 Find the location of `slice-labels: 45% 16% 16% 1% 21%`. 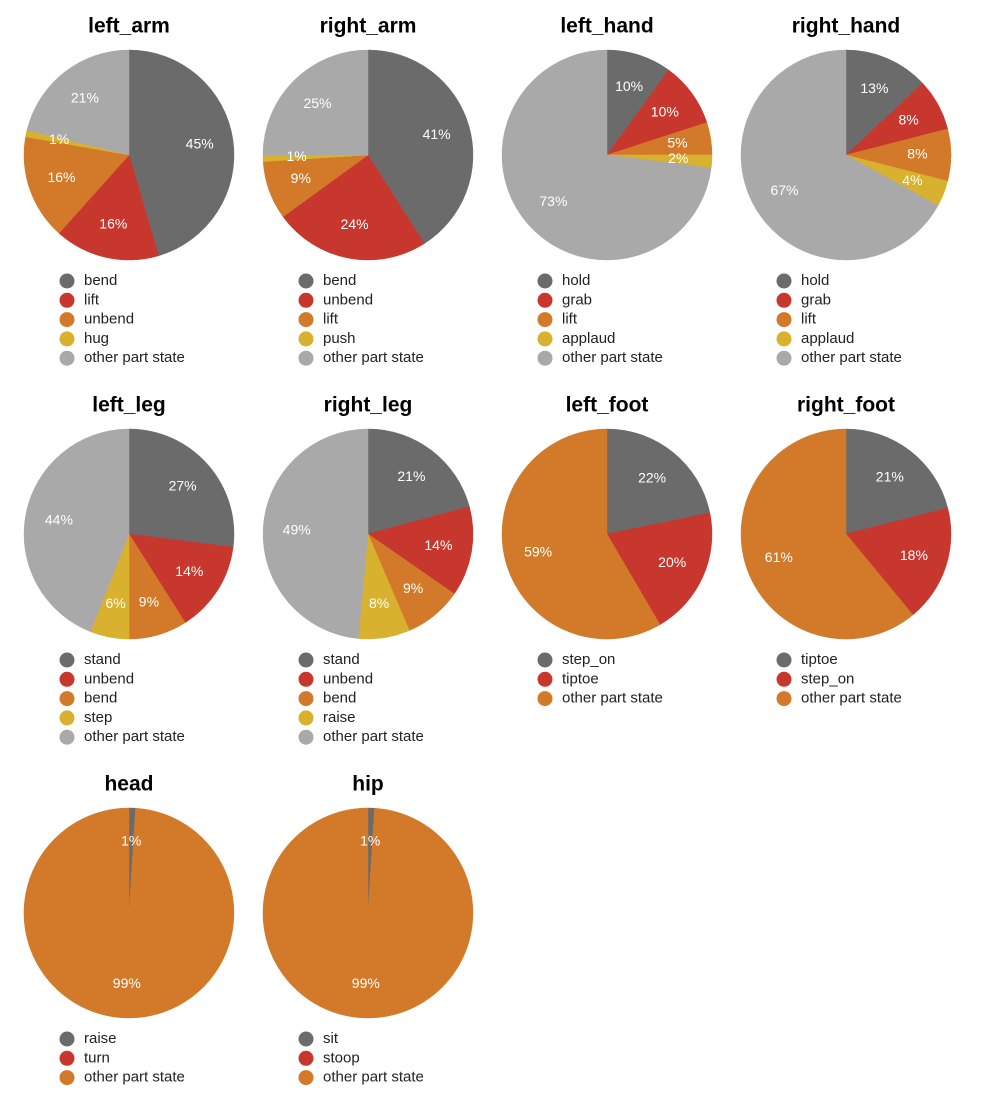

slice-labels: 45% 16% 16% 1% 21% is located at coordinates (130, 161).